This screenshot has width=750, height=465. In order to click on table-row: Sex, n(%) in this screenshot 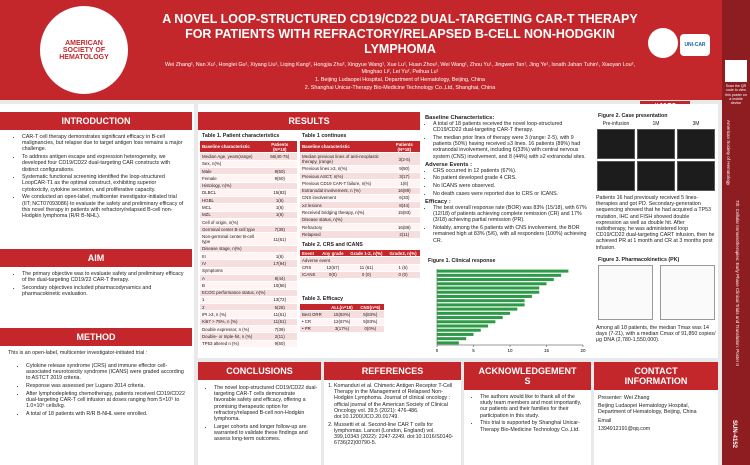, I will do `click(248, 164)`.